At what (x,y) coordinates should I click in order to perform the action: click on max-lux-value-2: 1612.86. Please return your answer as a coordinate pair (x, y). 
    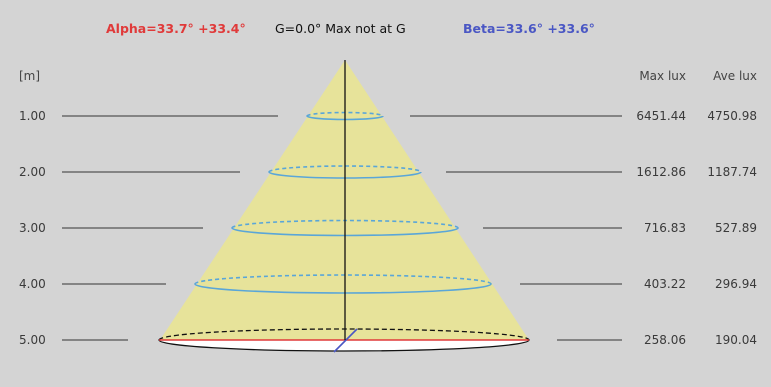
    Looking at the image, I should click on (661, 172).